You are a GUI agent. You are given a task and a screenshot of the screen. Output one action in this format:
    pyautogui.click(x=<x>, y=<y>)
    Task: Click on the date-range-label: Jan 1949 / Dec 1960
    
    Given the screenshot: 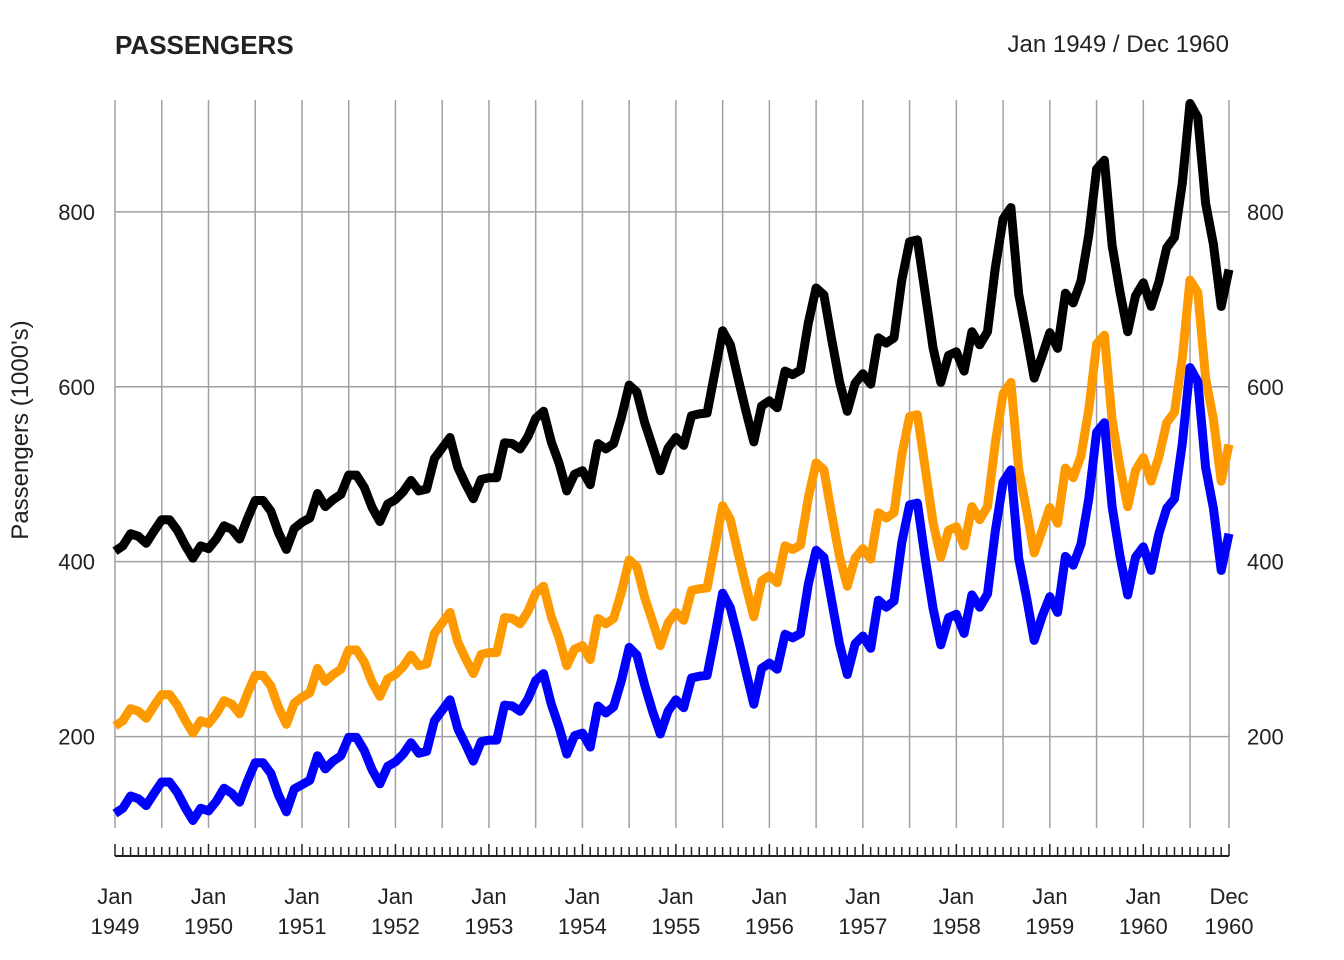 What is the action you would take?
    pyautogui.click(x=1119, y=44)
    